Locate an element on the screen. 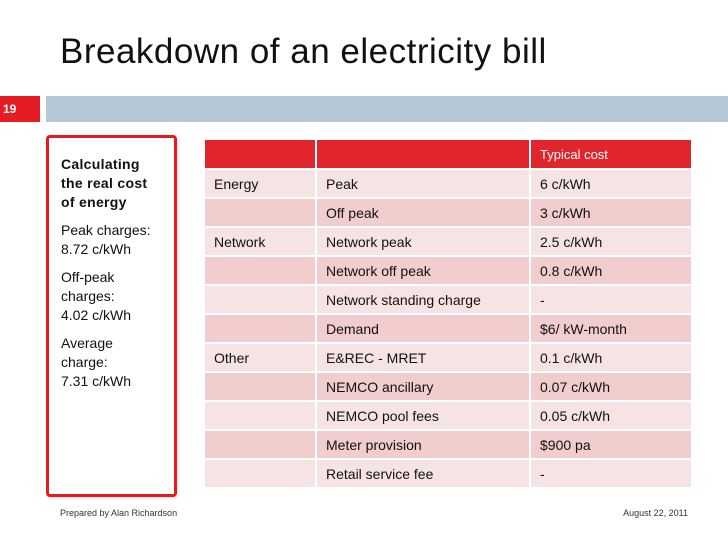 The height and width of the screenshot is (546, 728). table-row: Meter provision $900 pa is located at coordinates (448, 444).